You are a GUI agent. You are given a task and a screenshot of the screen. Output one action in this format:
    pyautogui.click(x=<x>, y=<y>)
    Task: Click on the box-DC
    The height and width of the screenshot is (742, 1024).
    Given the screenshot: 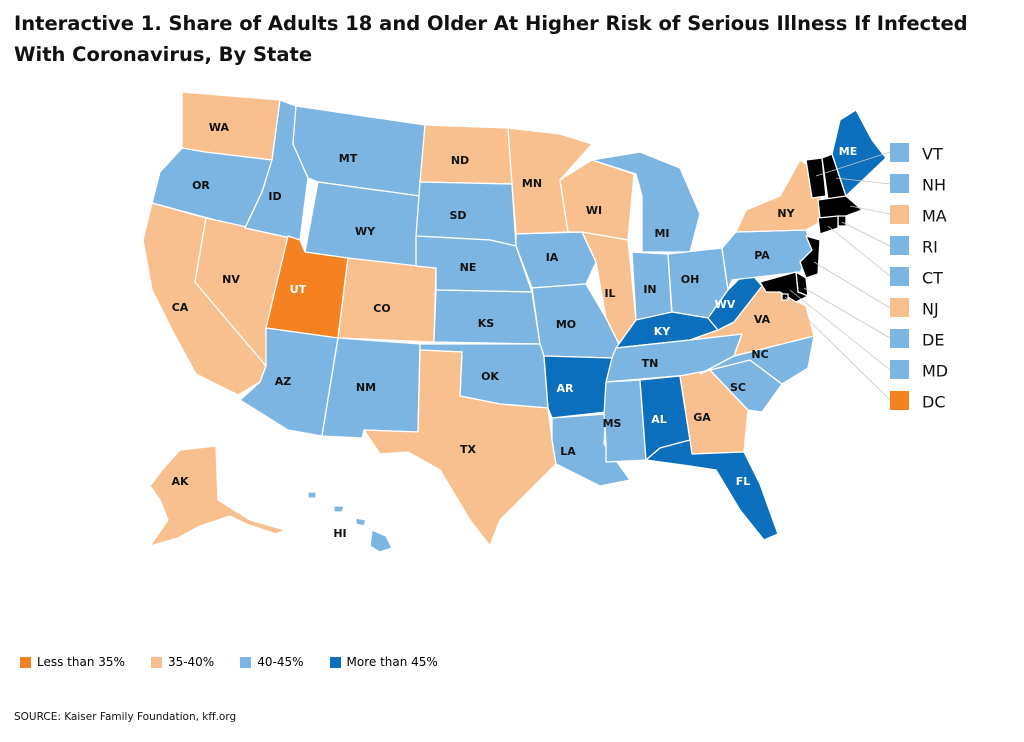 What is the action you would take?
    pyautogui.click(x=899, y=400)
    